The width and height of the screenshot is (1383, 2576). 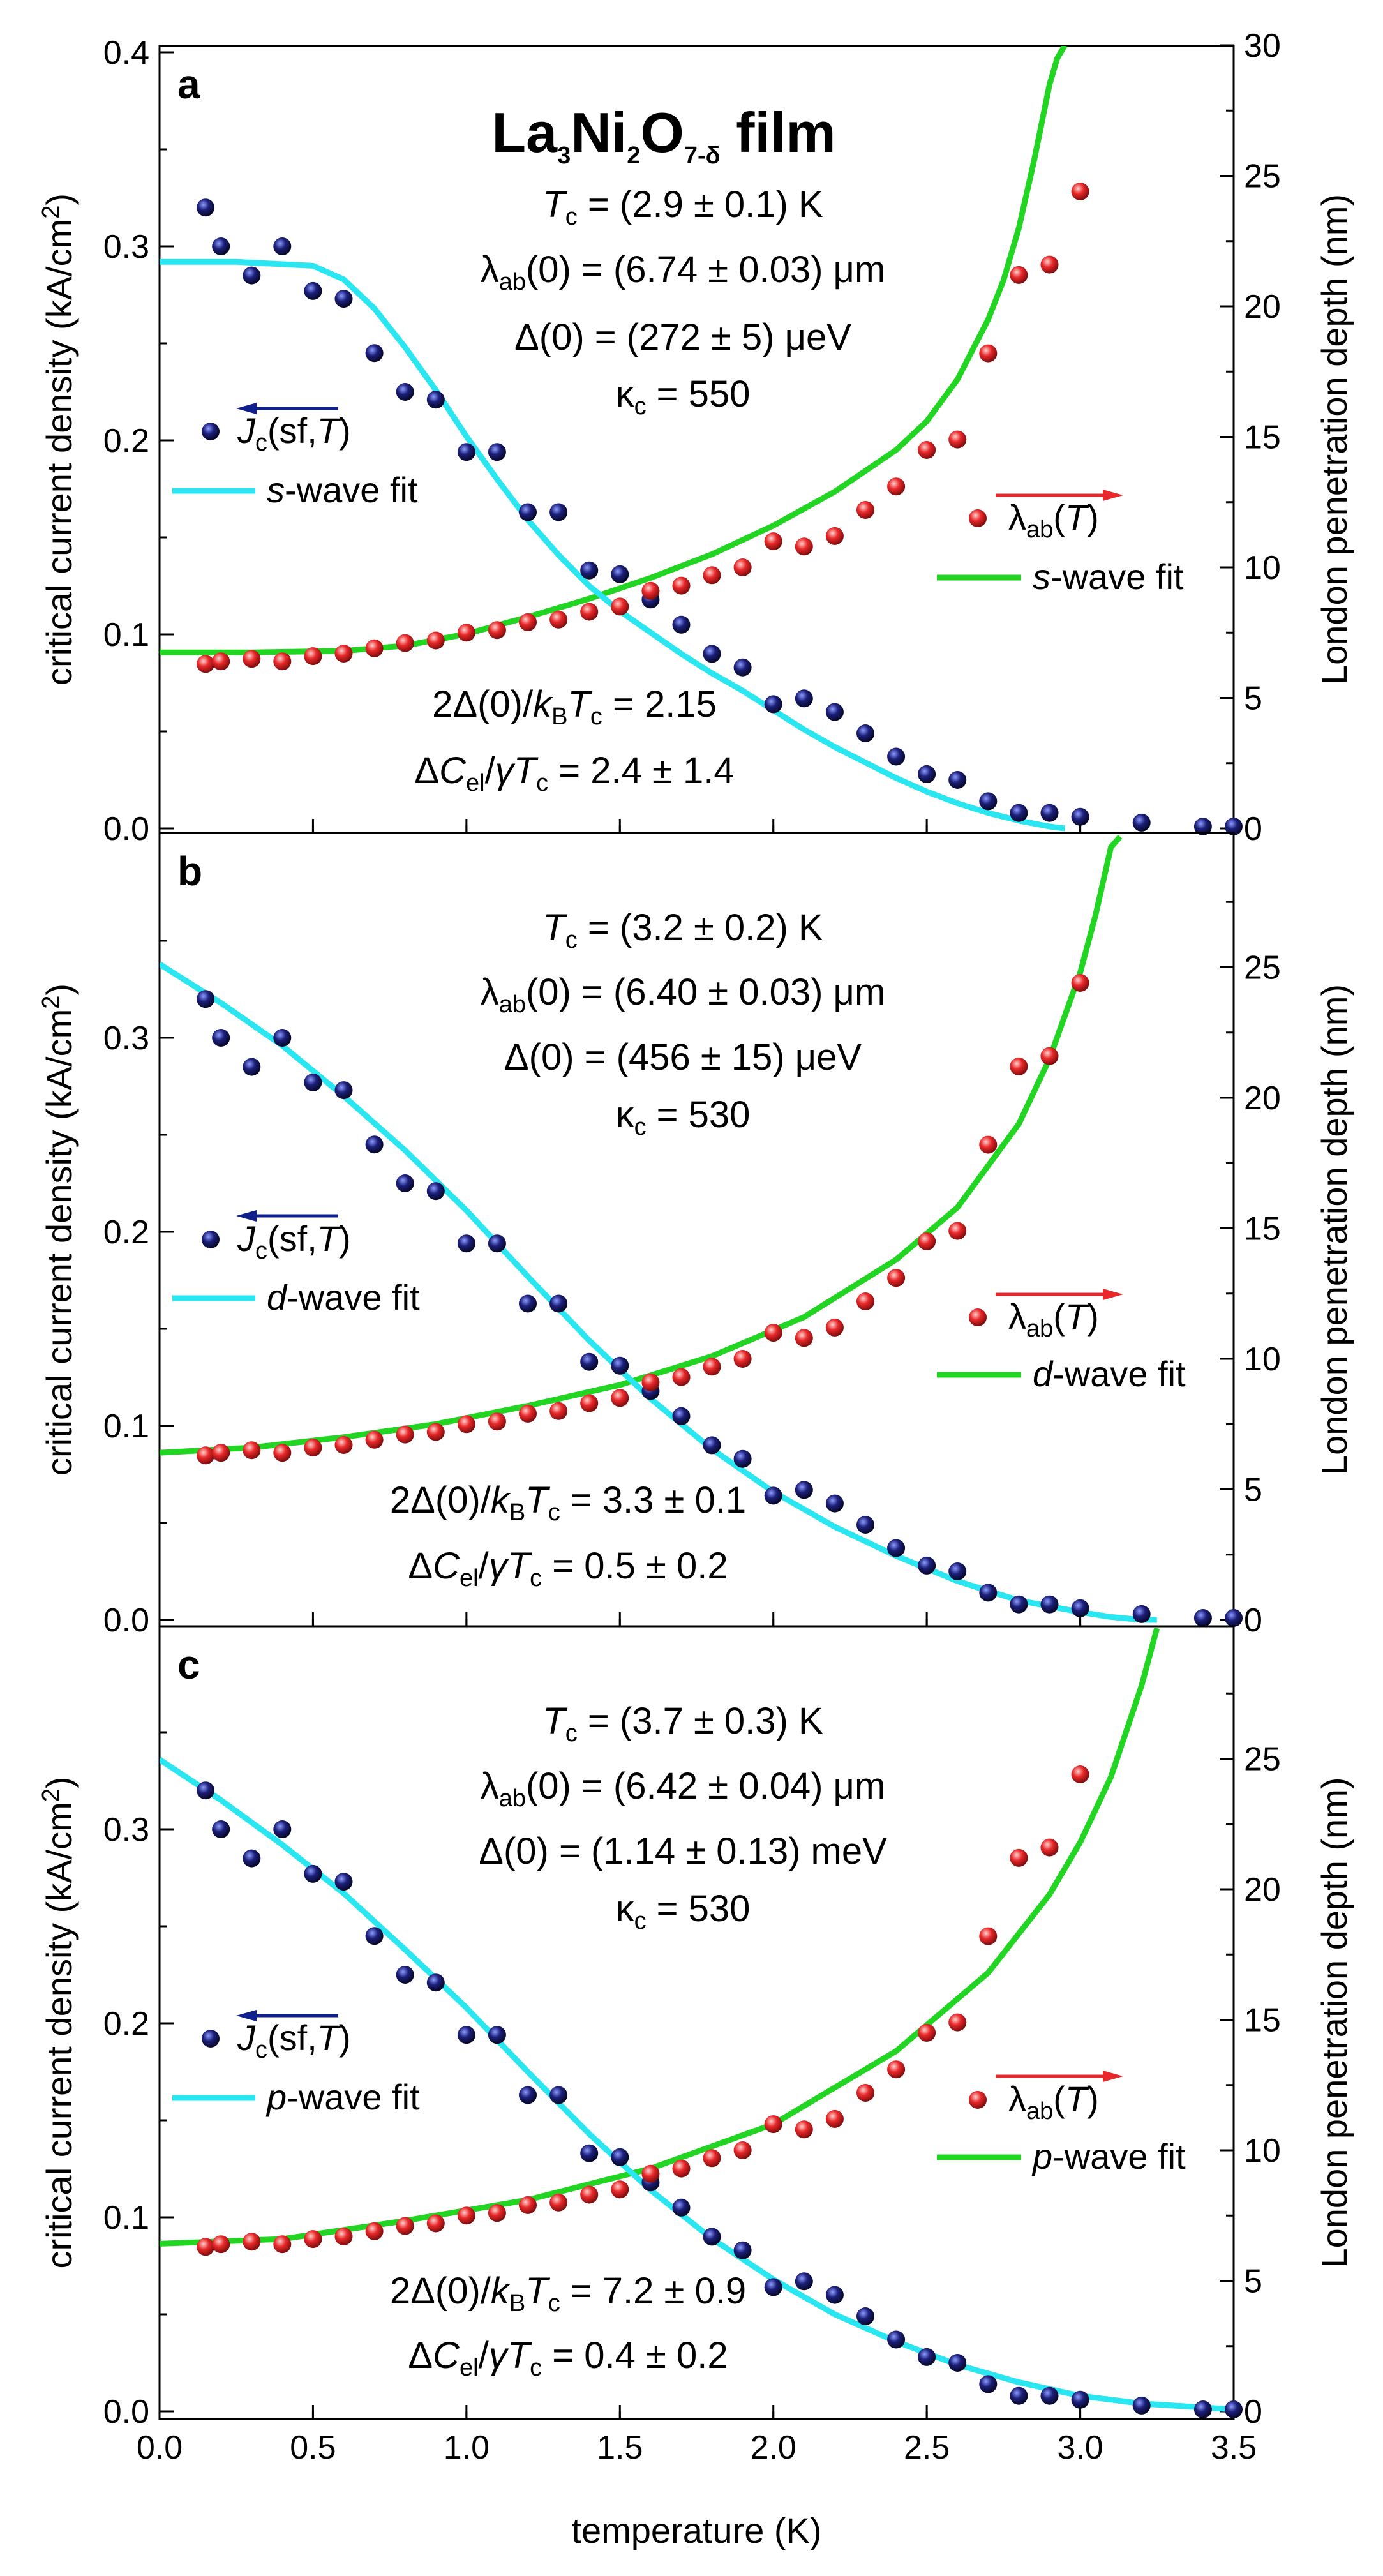 What do you see at coordinates (126, 52) in the screenshot?
I see `y-left-tick-label: 0.4` at bounding box center [126, 52].